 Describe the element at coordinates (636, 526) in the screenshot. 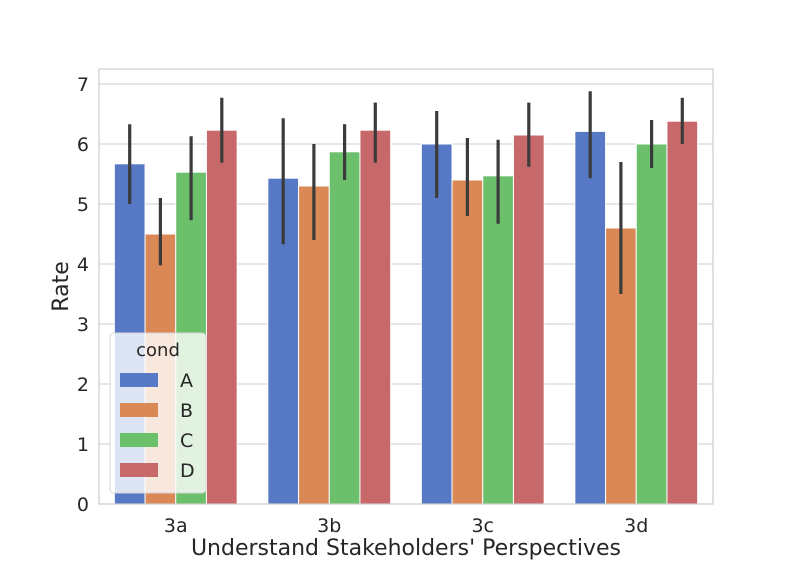

I see `x-tick-label: 3d` at that location.